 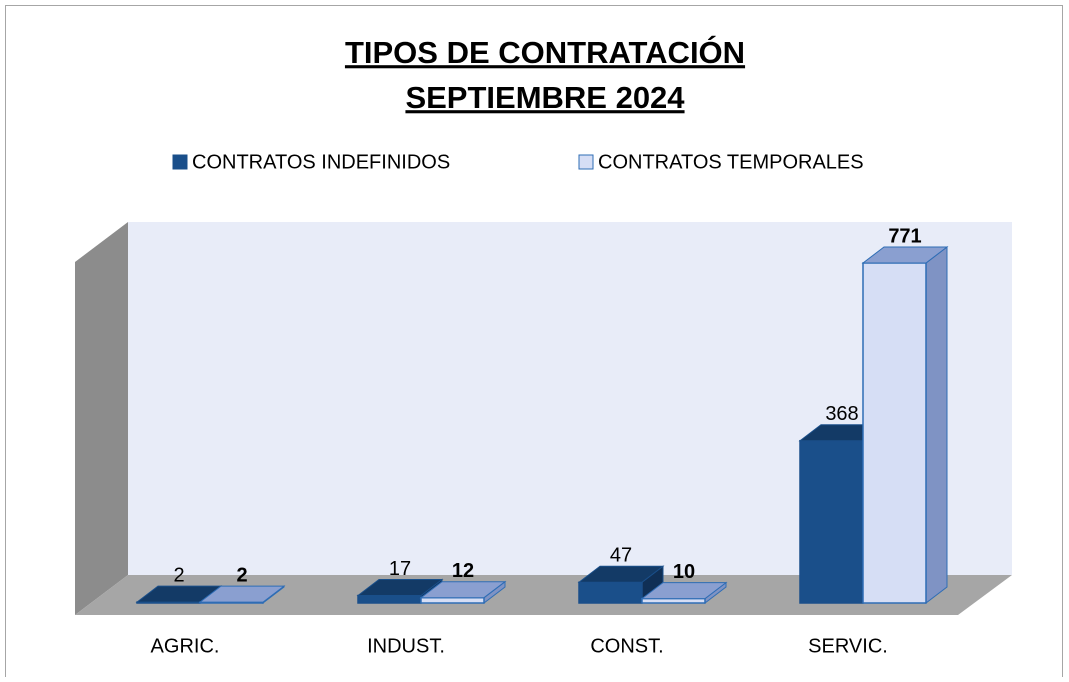 What do you see at coordinates (545, 97) in the screenshot?
I see `chart-title: SEPTIEMBRE 2024` at bounding box center [545, 97].